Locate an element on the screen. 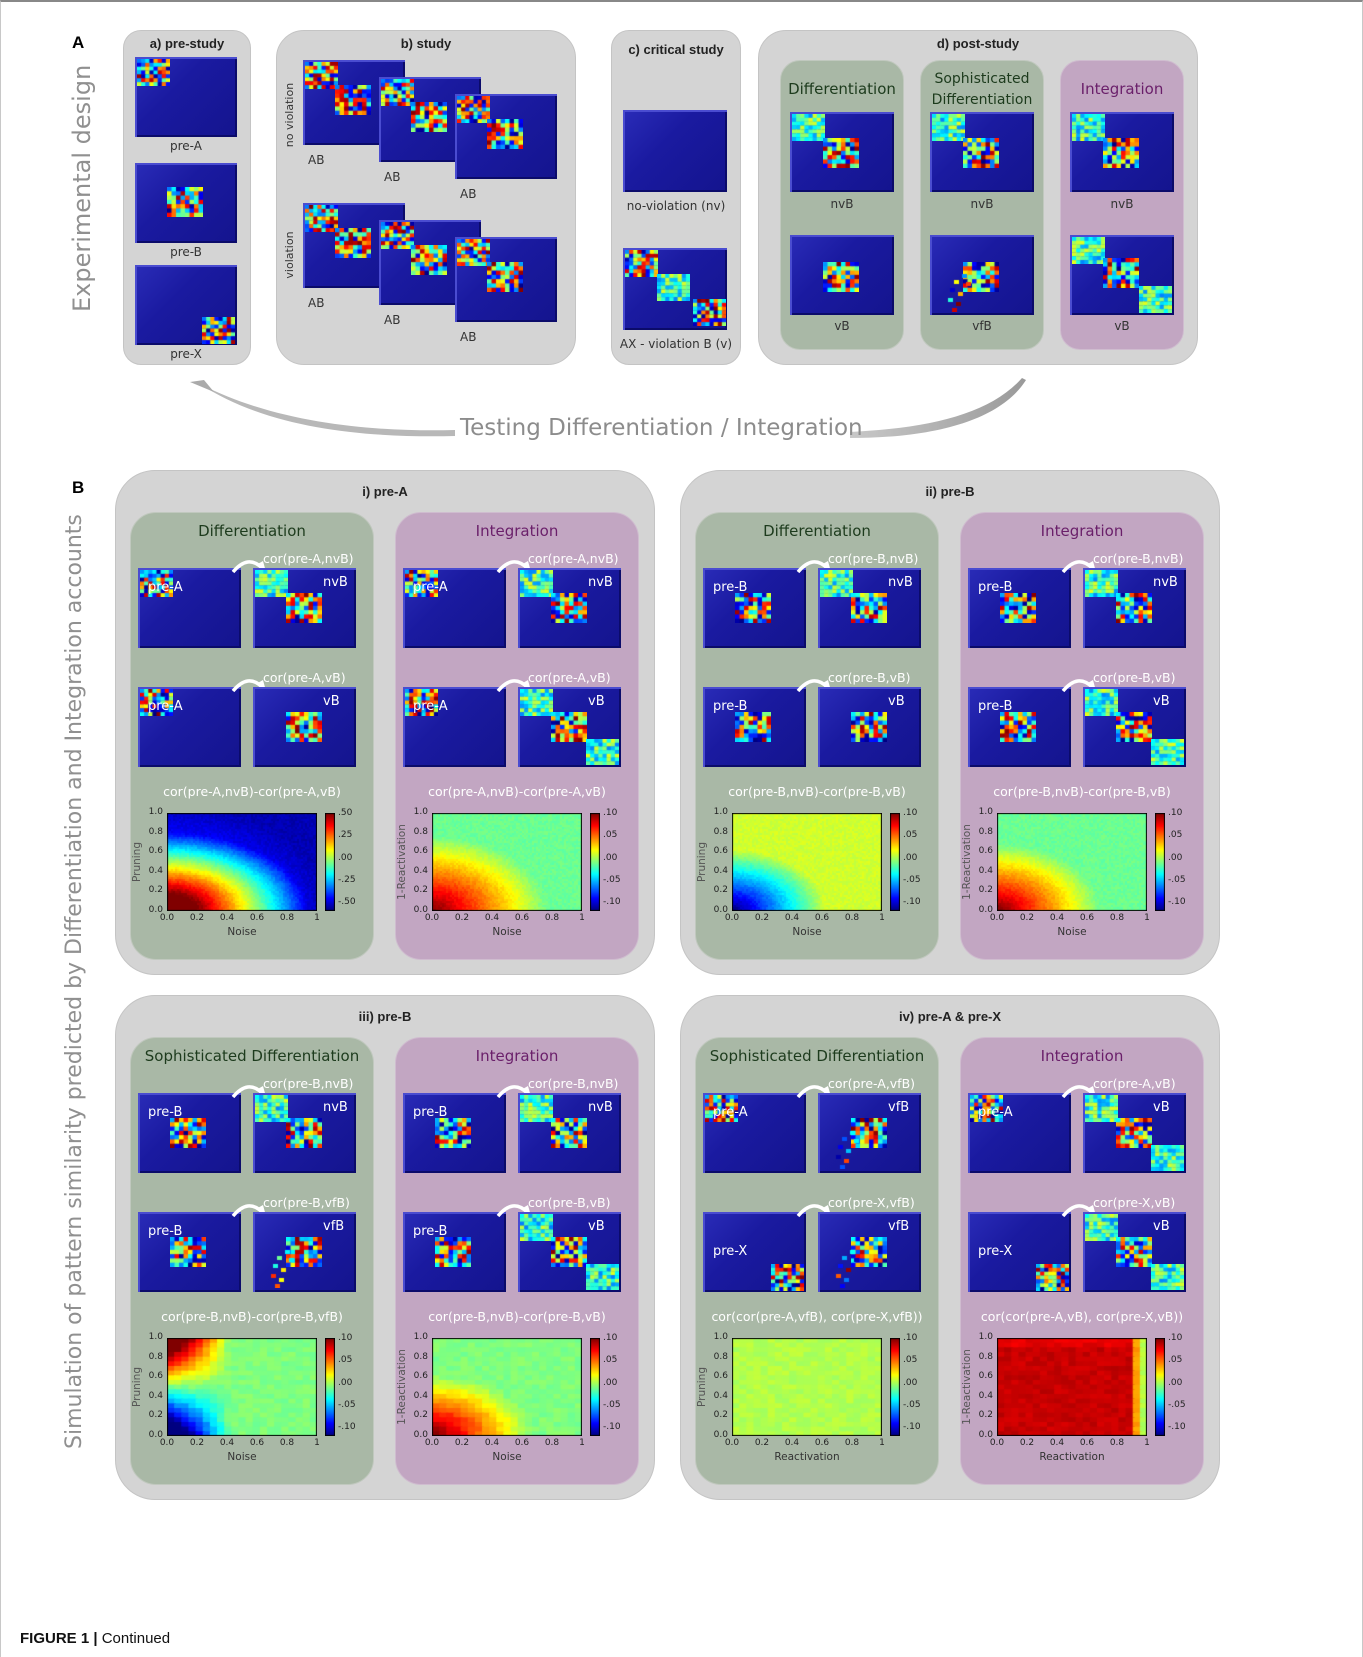 The width and height of the screenshot is (1363, 1657). sim-1-right-xtick-5: 1 is located at coordinates (582, 918).